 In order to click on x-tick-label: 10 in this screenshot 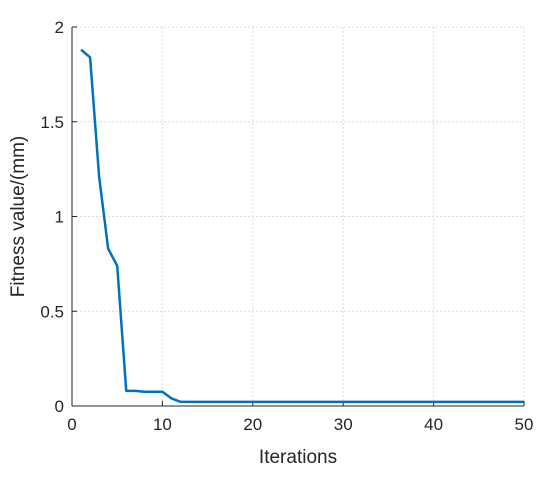, I will do `click(162, 424)`.